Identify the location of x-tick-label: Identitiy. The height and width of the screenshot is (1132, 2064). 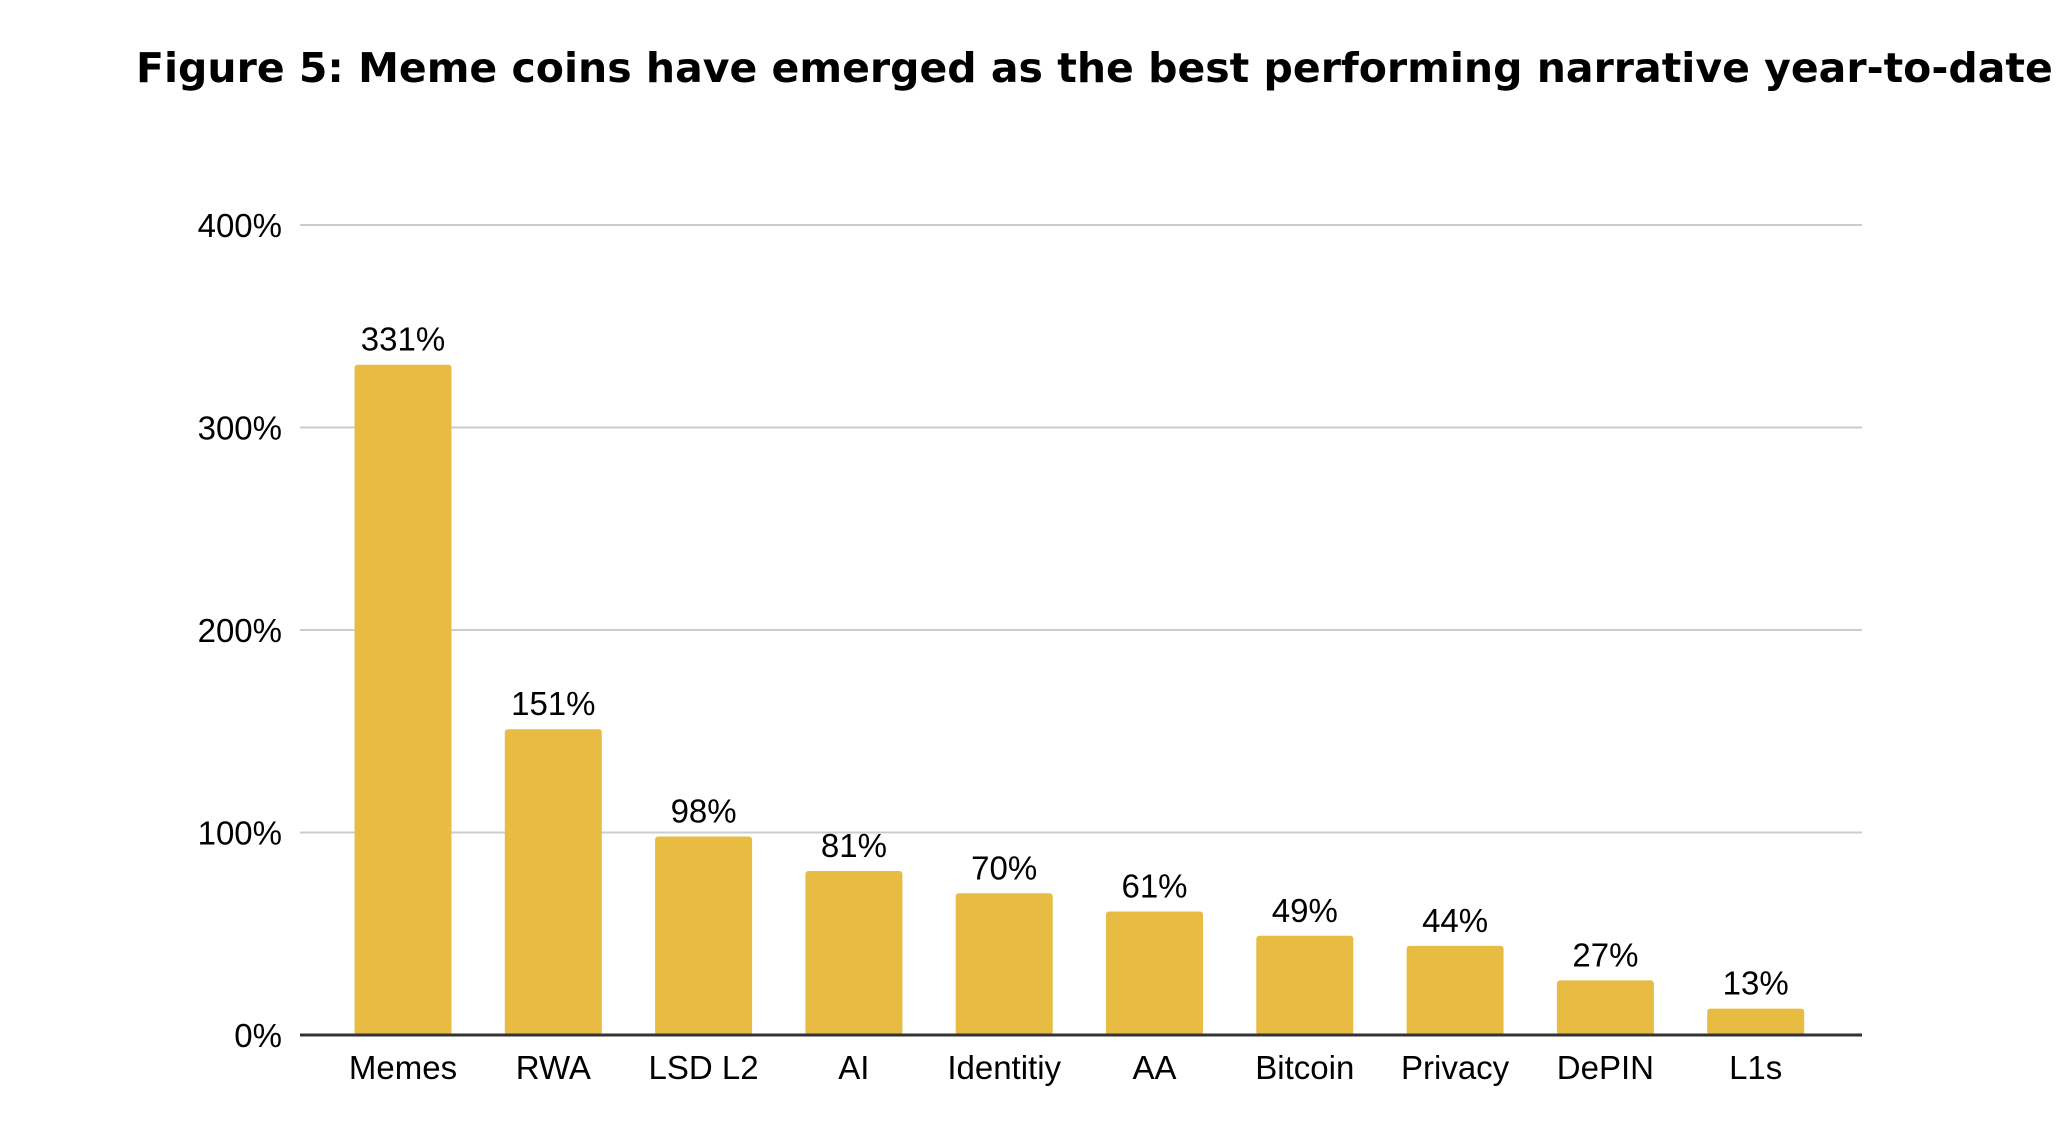
(1004, 1067).